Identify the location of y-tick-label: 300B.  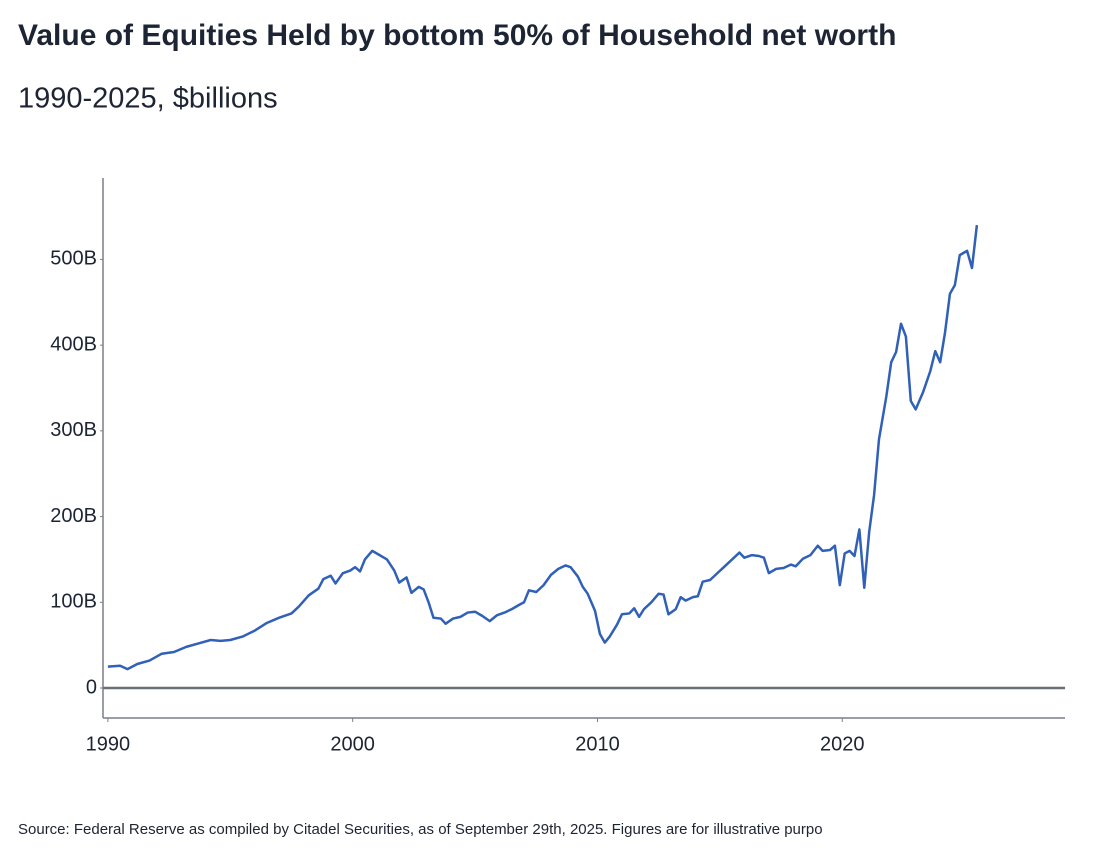
(73, 430).